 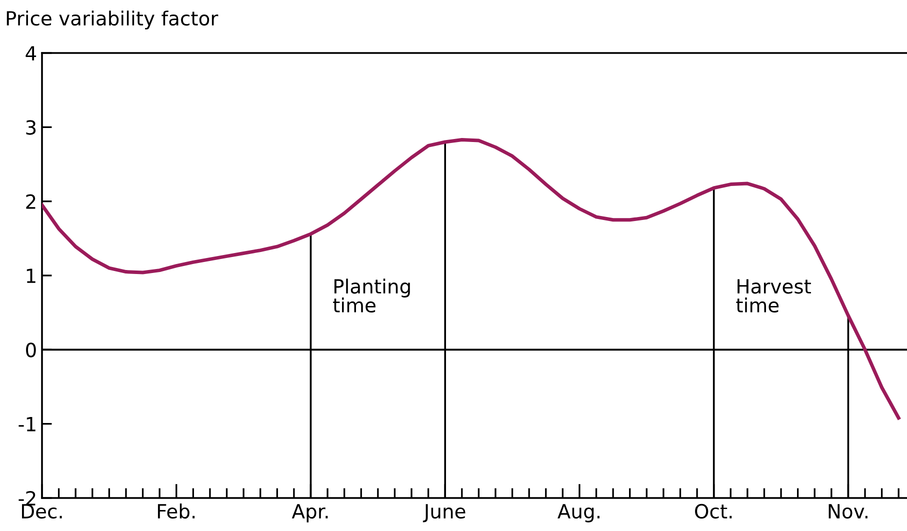 I want to click on x-tick-label: Dec., so click(x=42, y=511).